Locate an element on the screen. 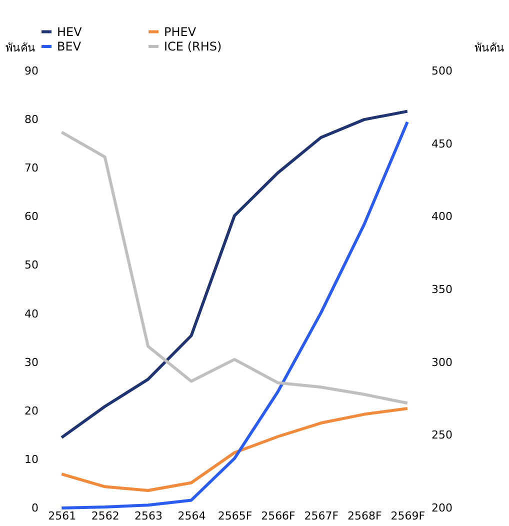 This screenshot has height=526, width=509. y-tick-label: 70 is located at coordinates (31, 168).